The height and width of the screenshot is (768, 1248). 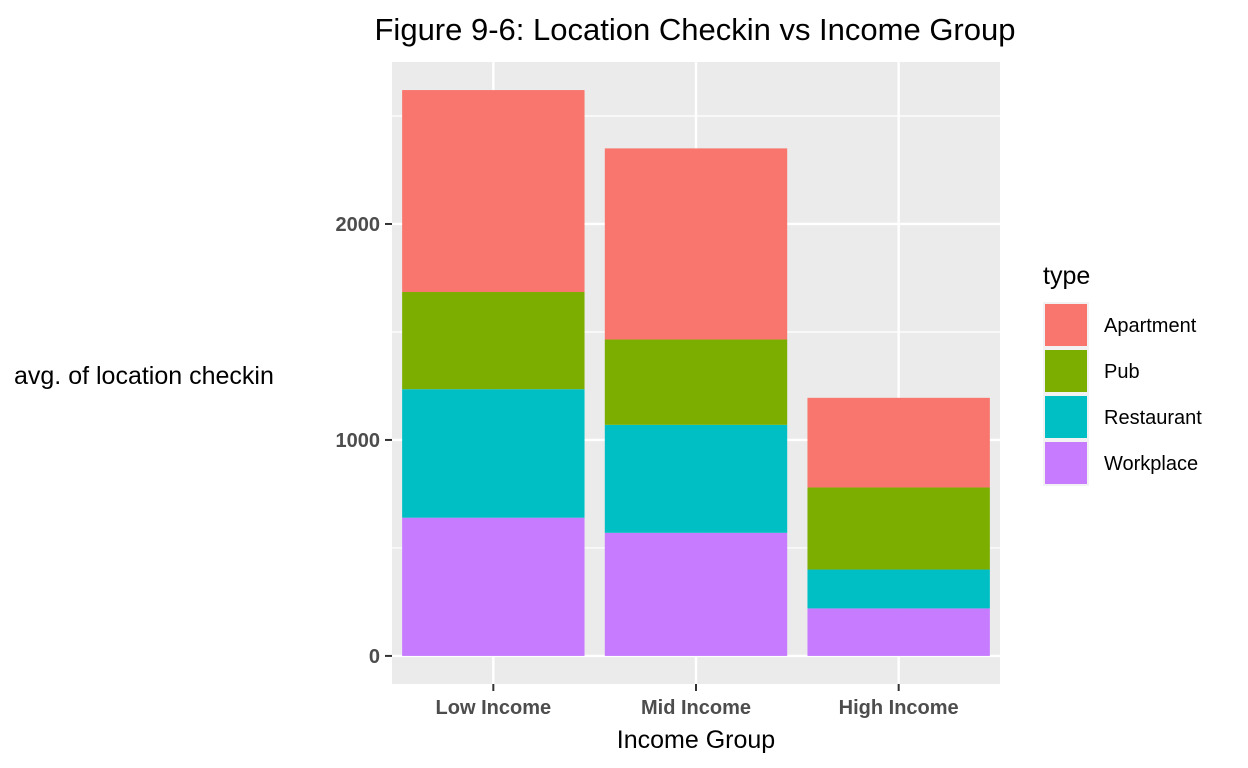 I want to click on bar-workplace-low-income, so click(x=493, y=586).